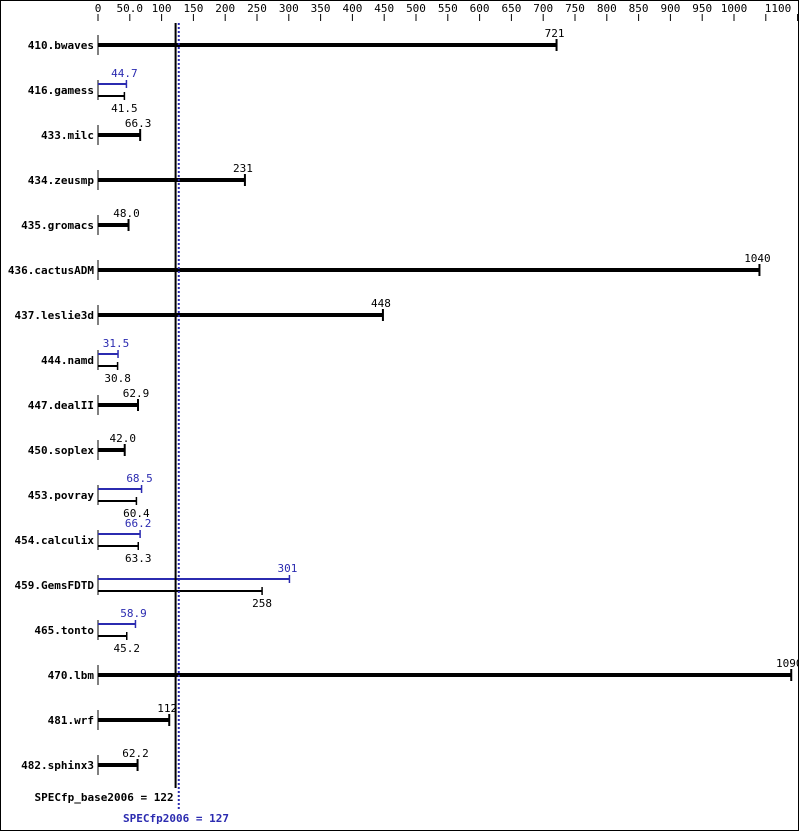 The width and height of the screenshot is (799, 831). What do you see at coordinates (757, 258) in the screenshot?
I see `base-value-label: 1040` at bounding box center [757, 258].